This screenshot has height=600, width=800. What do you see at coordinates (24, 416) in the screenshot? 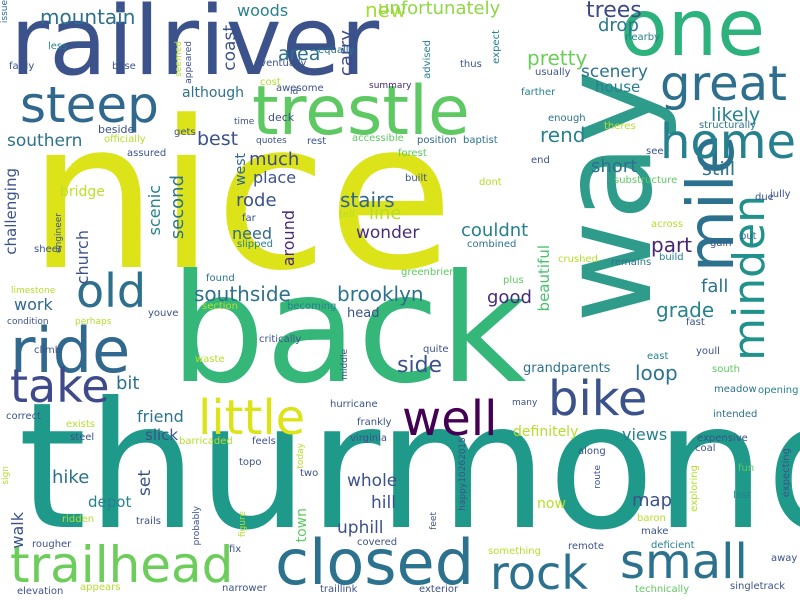
I see `word-correct: correct` at bounding box center [24, 416].